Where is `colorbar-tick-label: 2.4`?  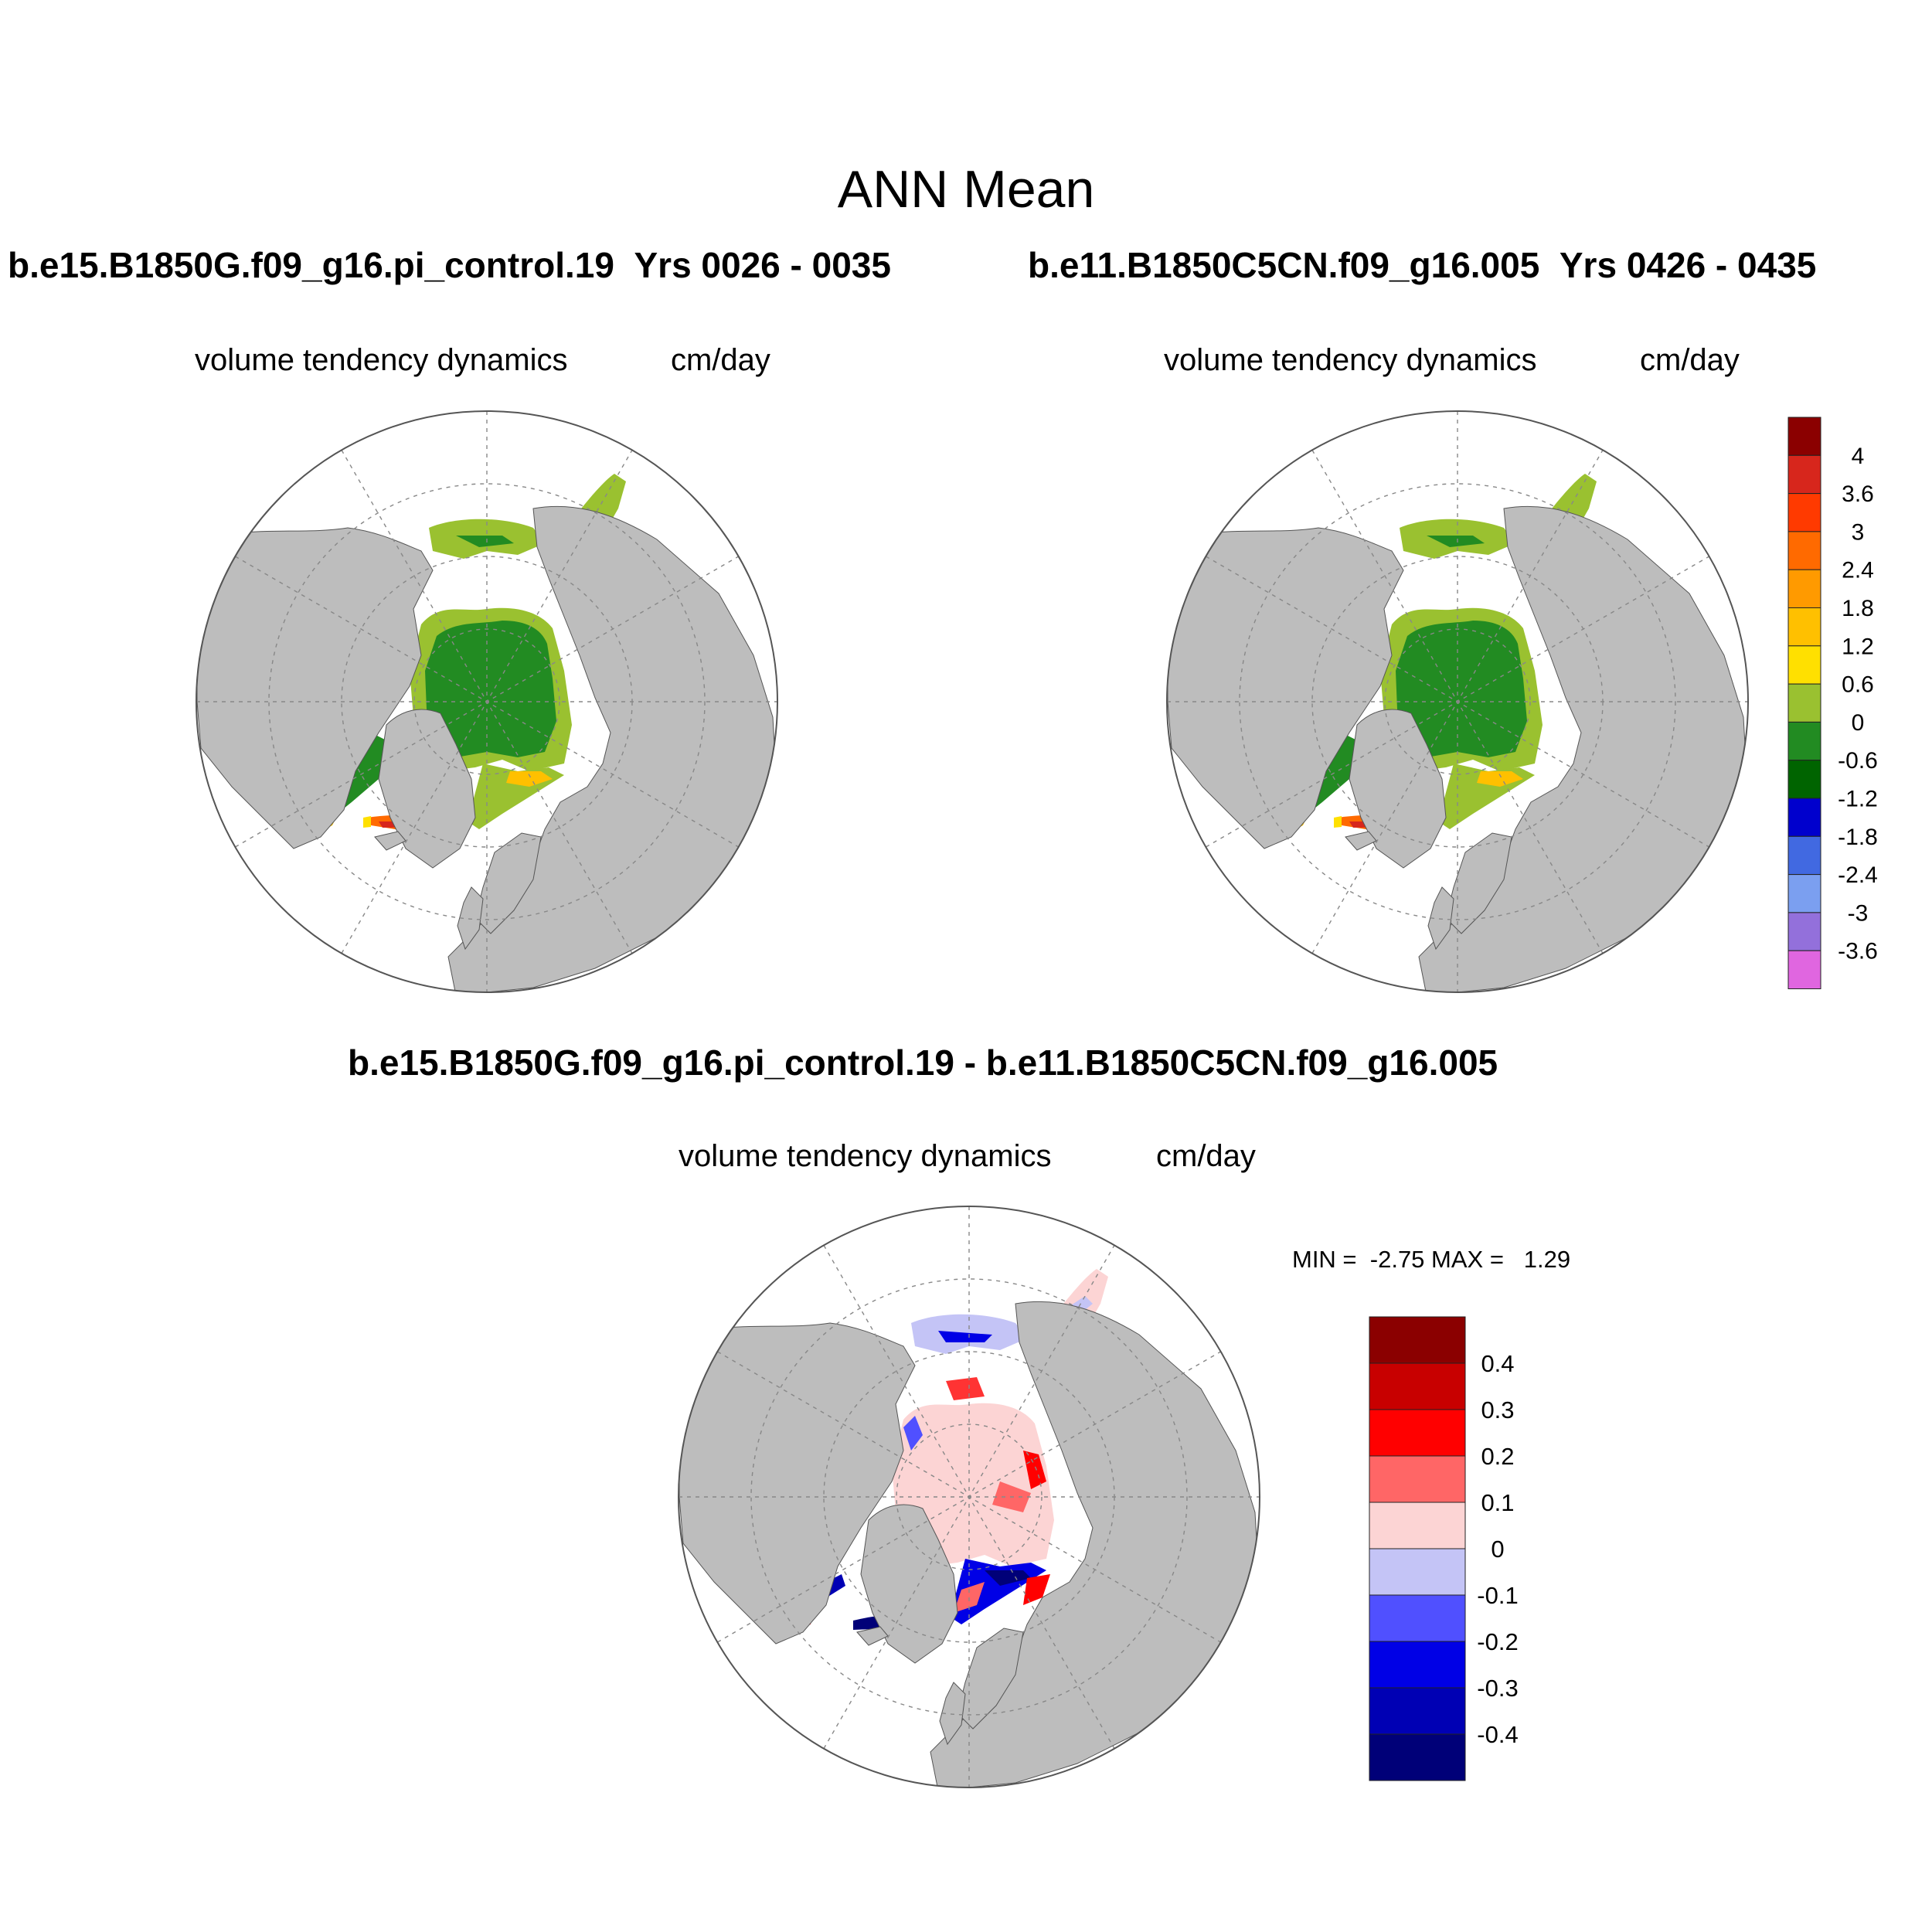
colorbar-tick-label: 2.4 is located at coordinates (1858, 571).